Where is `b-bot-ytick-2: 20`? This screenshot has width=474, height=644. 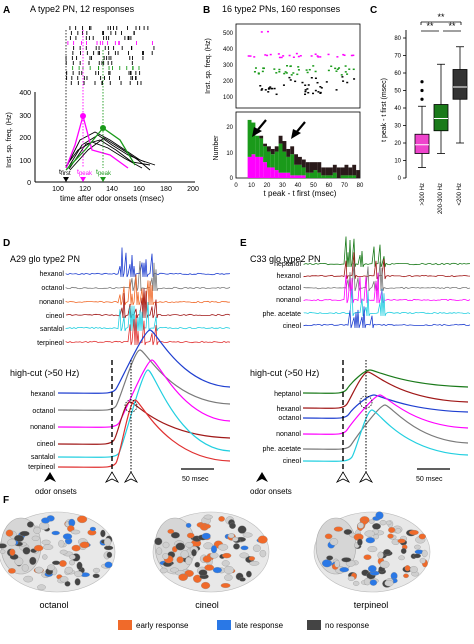 b-bot-ytick-2: 20 is located at coordinates (229, 128).